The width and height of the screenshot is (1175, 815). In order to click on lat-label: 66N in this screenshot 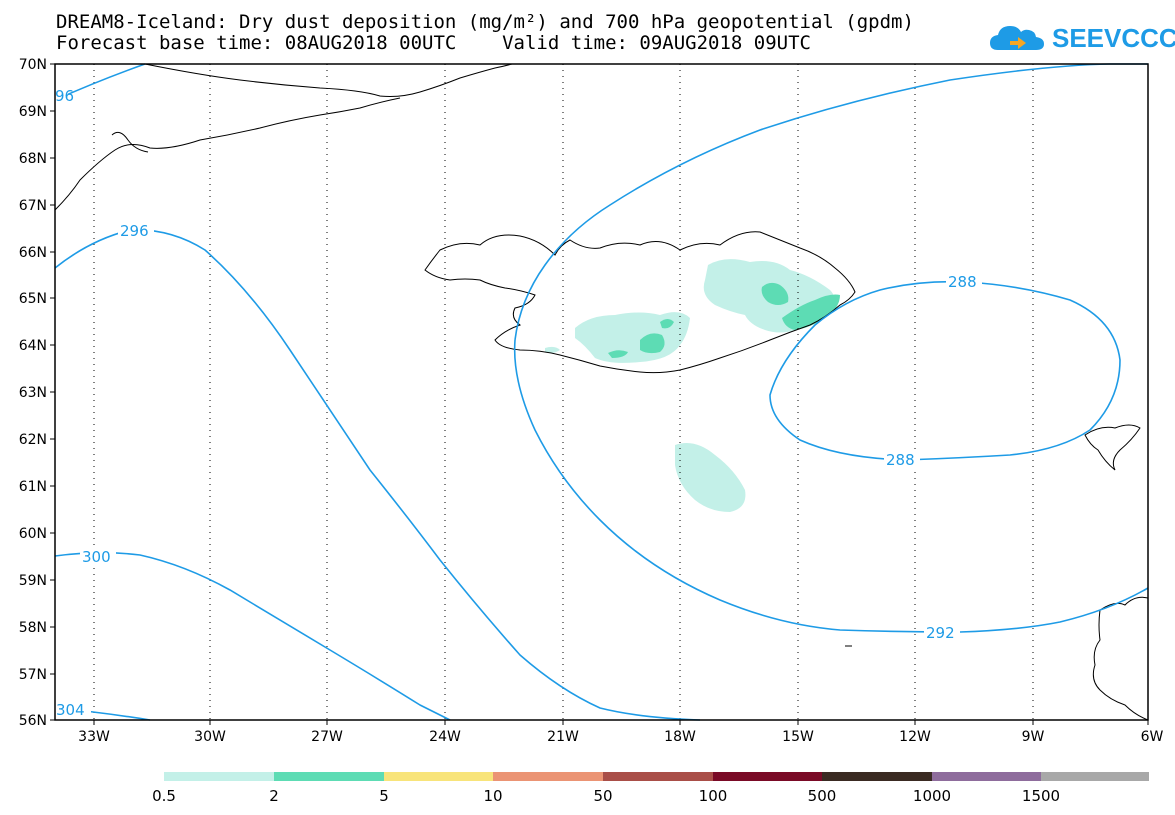, I will do `click(33, 253)`.